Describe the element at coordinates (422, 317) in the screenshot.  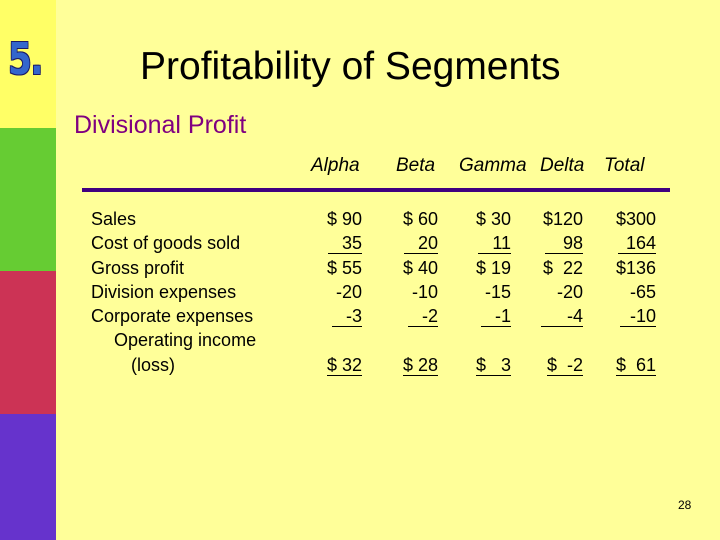
I see `cell-beta-corporate-expenses-value: -2` at that location.